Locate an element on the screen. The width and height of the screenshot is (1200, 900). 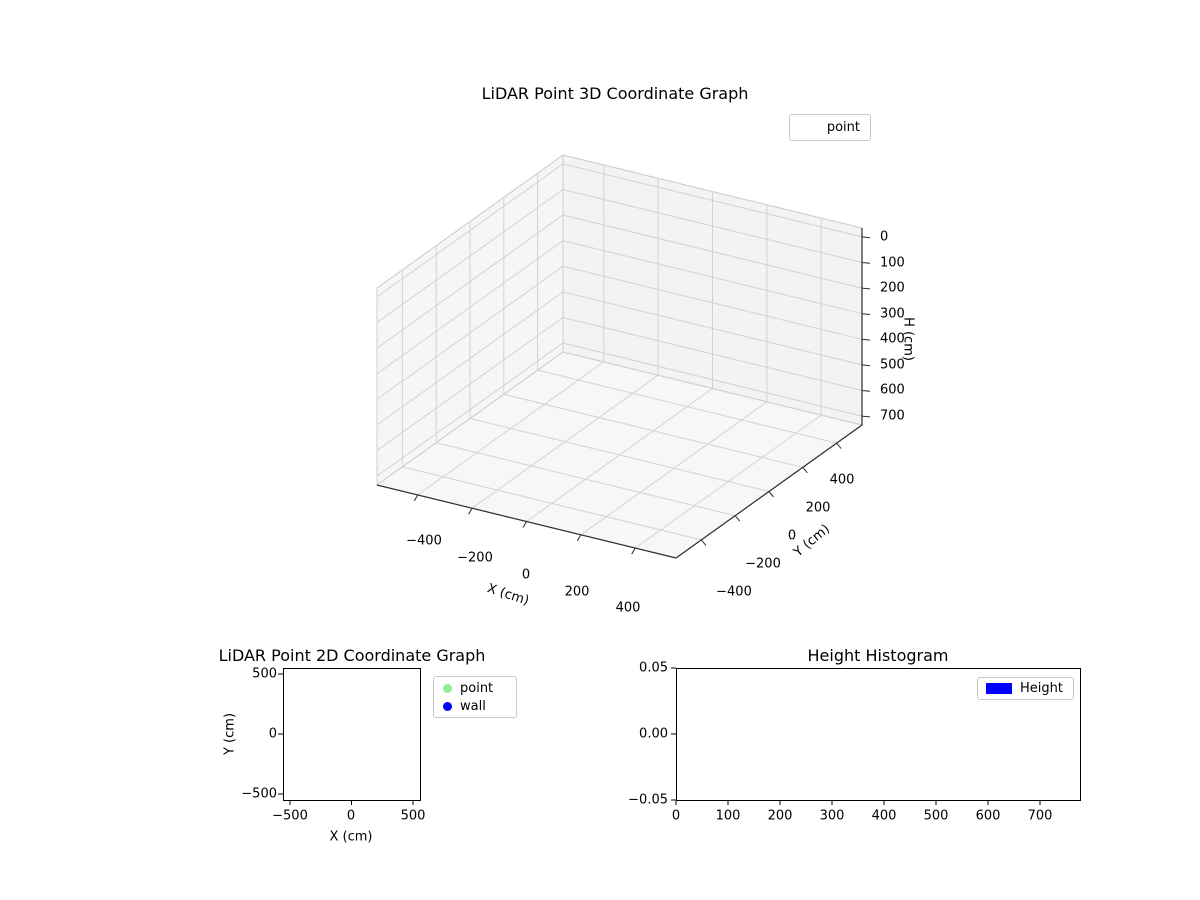
plot2d-legend: point wall is located at coordinates (475, 697).